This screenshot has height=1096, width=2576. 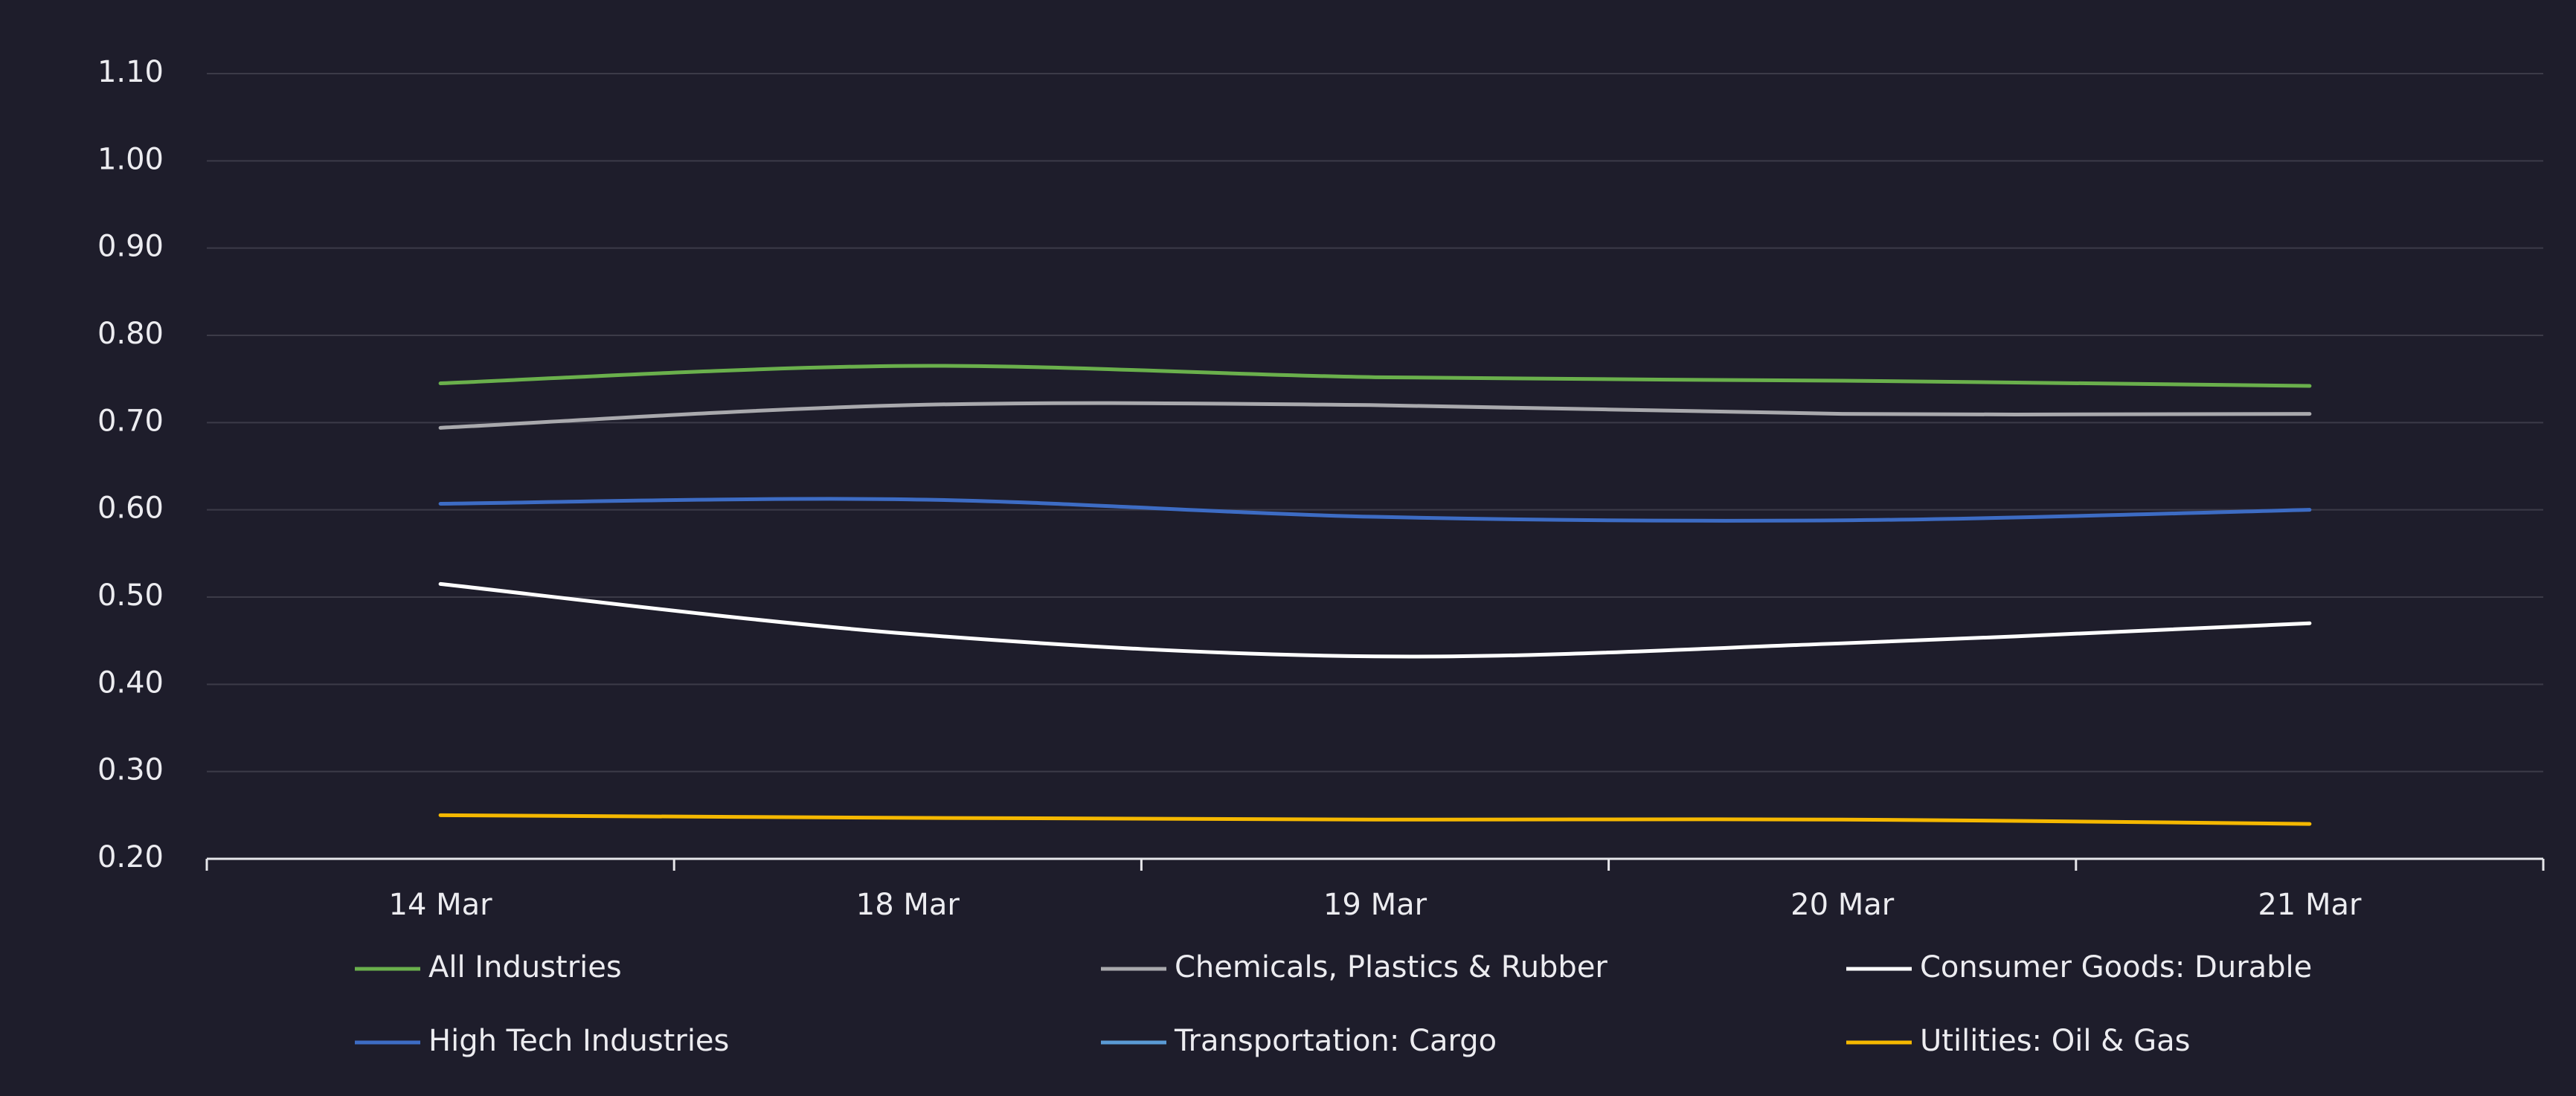 I want to click on legend-label: All Industries, so click(x=525, y=967).